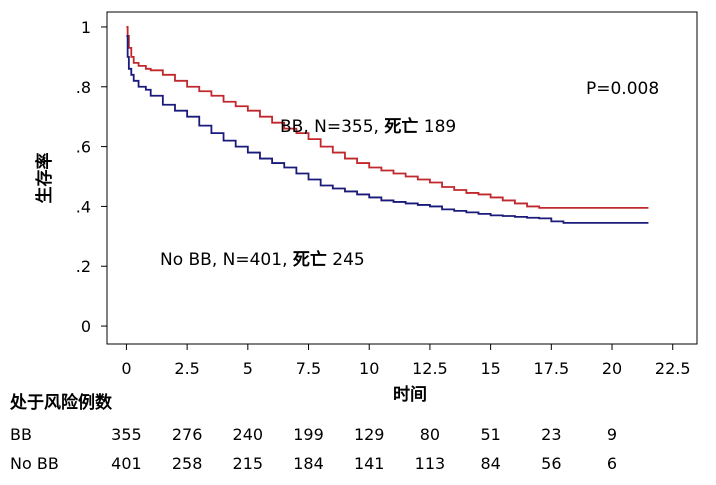  Describe the element at coordinates (622, 89) in the screenshot. I see `p-value-label: P=0.008` at that location.